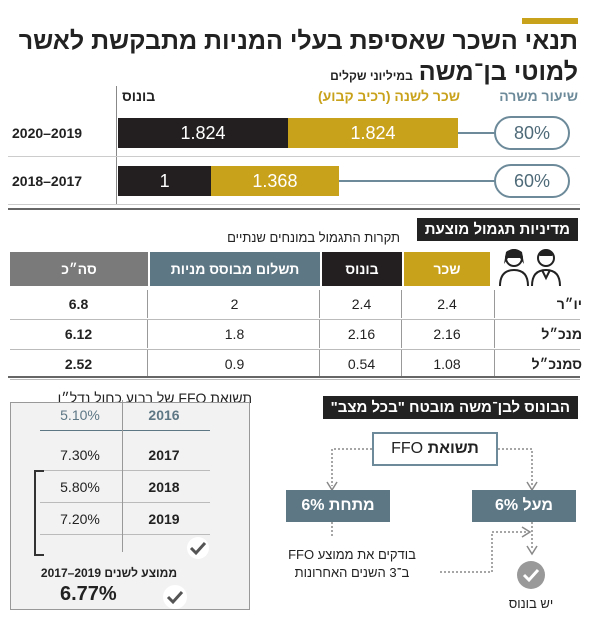  I want to click on salary-bar: 1.824, so click(373, 133).